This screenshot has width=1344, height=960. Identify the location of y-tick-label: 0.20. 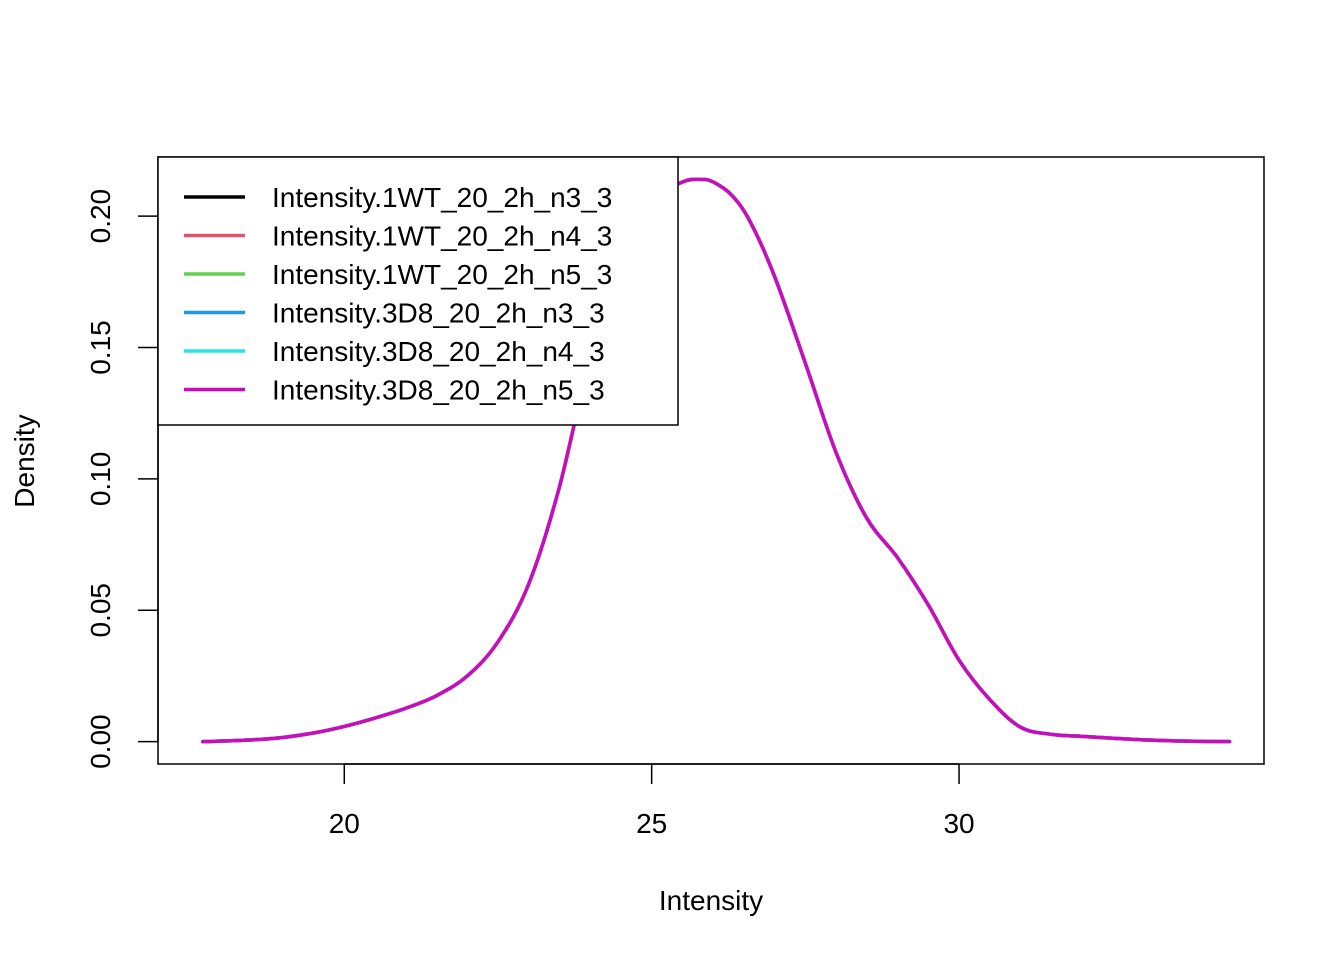
(100, 216).